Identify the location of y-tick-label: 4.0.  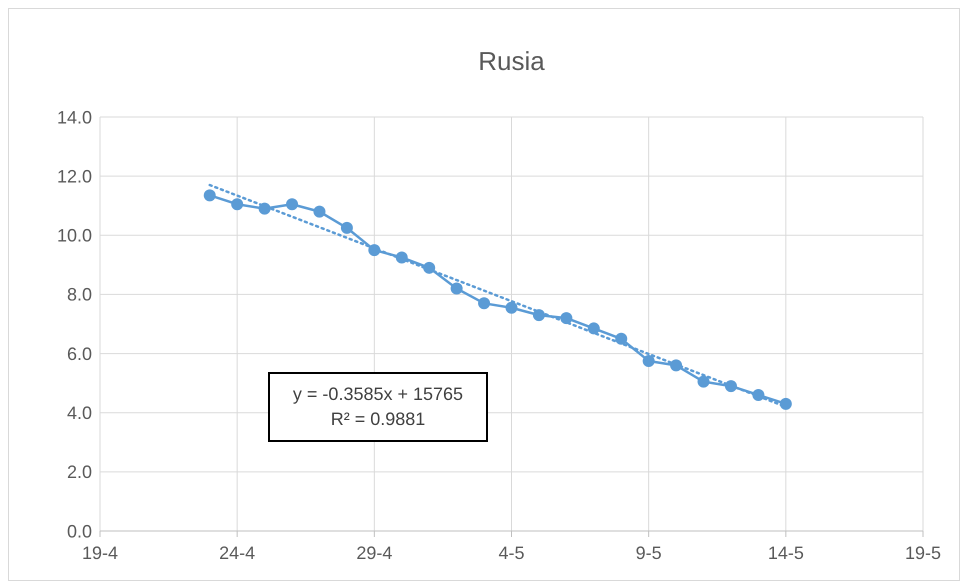
(79, 413).